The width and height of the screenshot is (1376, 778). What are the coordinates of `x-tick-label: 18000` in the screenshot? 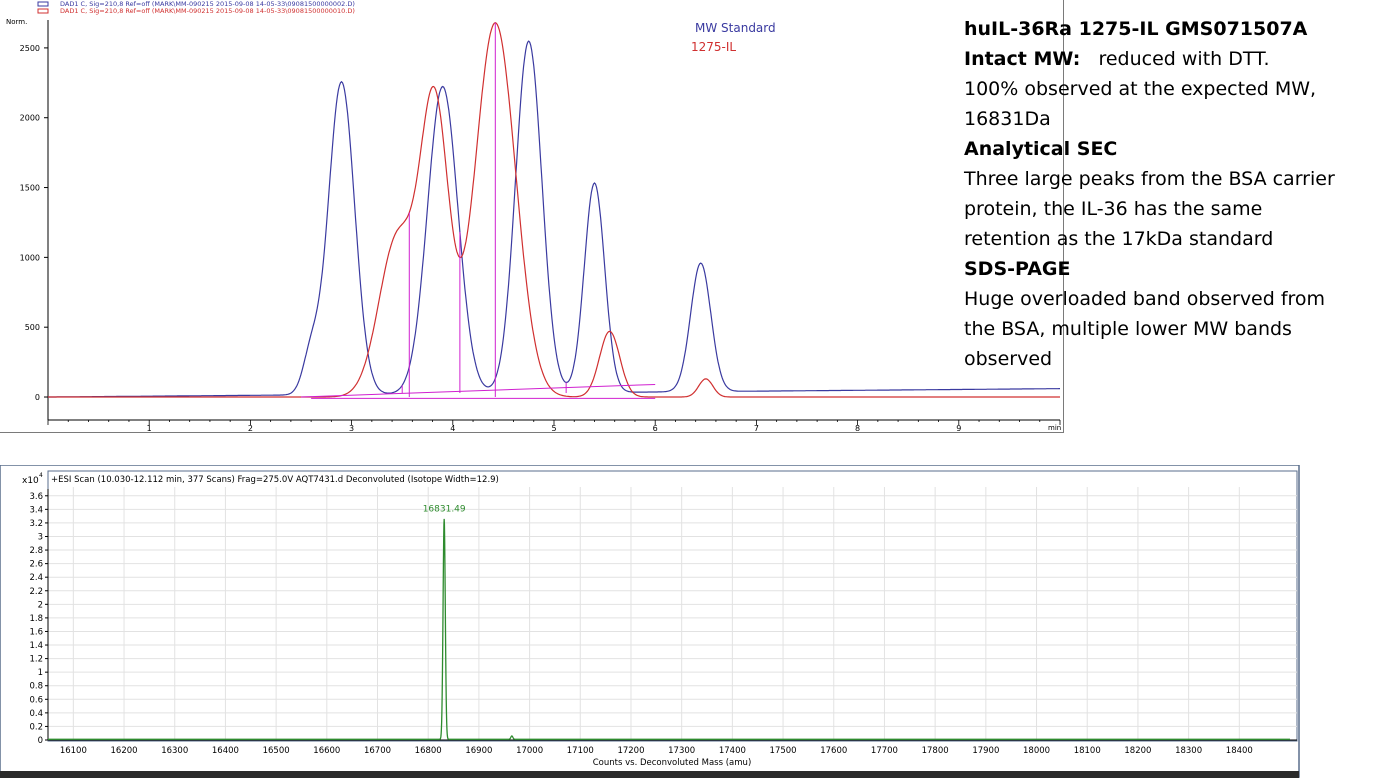 It's located at (1036, 751).